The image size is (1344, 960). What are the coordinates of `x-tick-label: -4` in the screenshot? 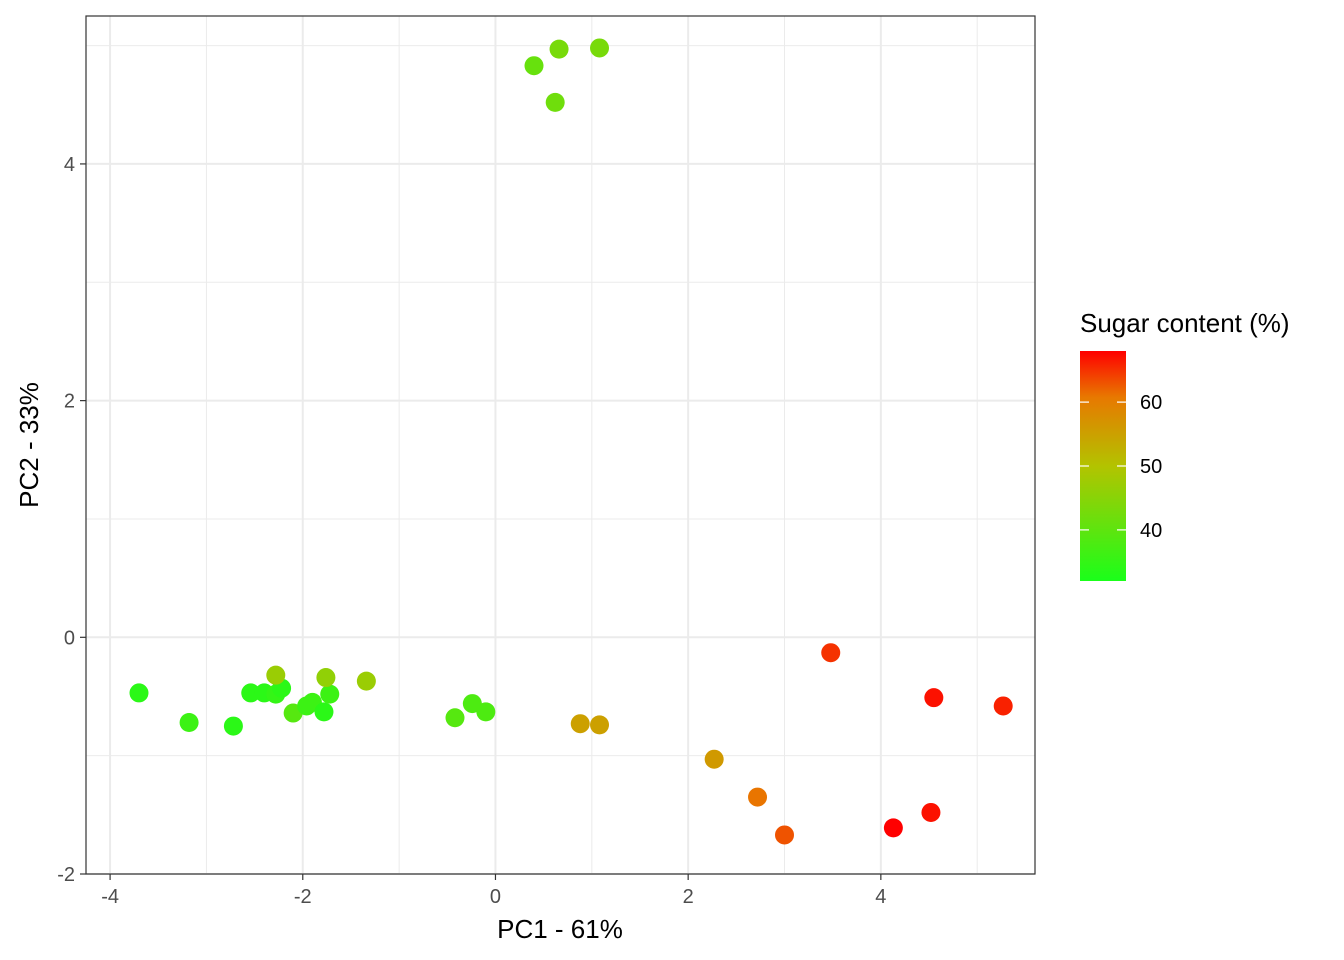 It's located at (110, 897).